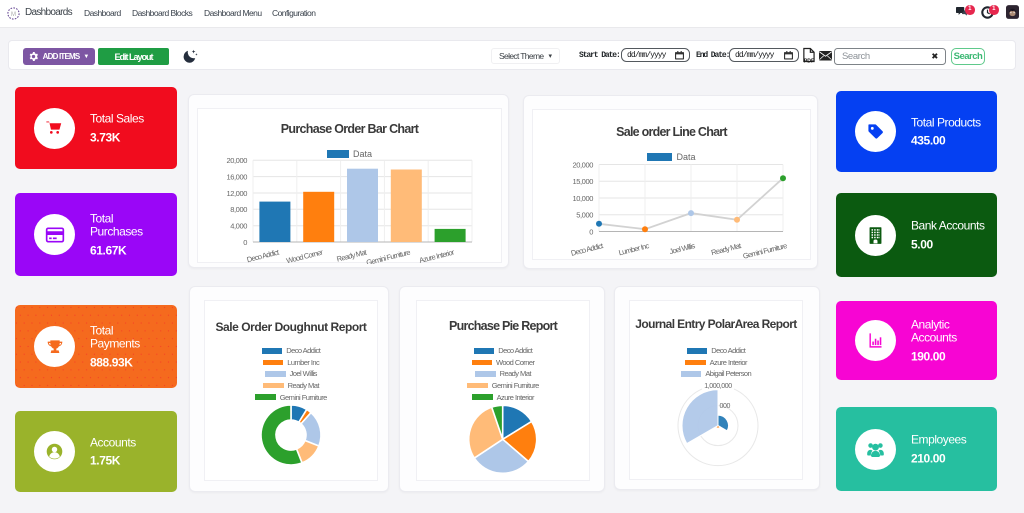 The height and width of the screenshot is (513, 1024). I want to click on svg-text: 16,000, so click(236, 176).